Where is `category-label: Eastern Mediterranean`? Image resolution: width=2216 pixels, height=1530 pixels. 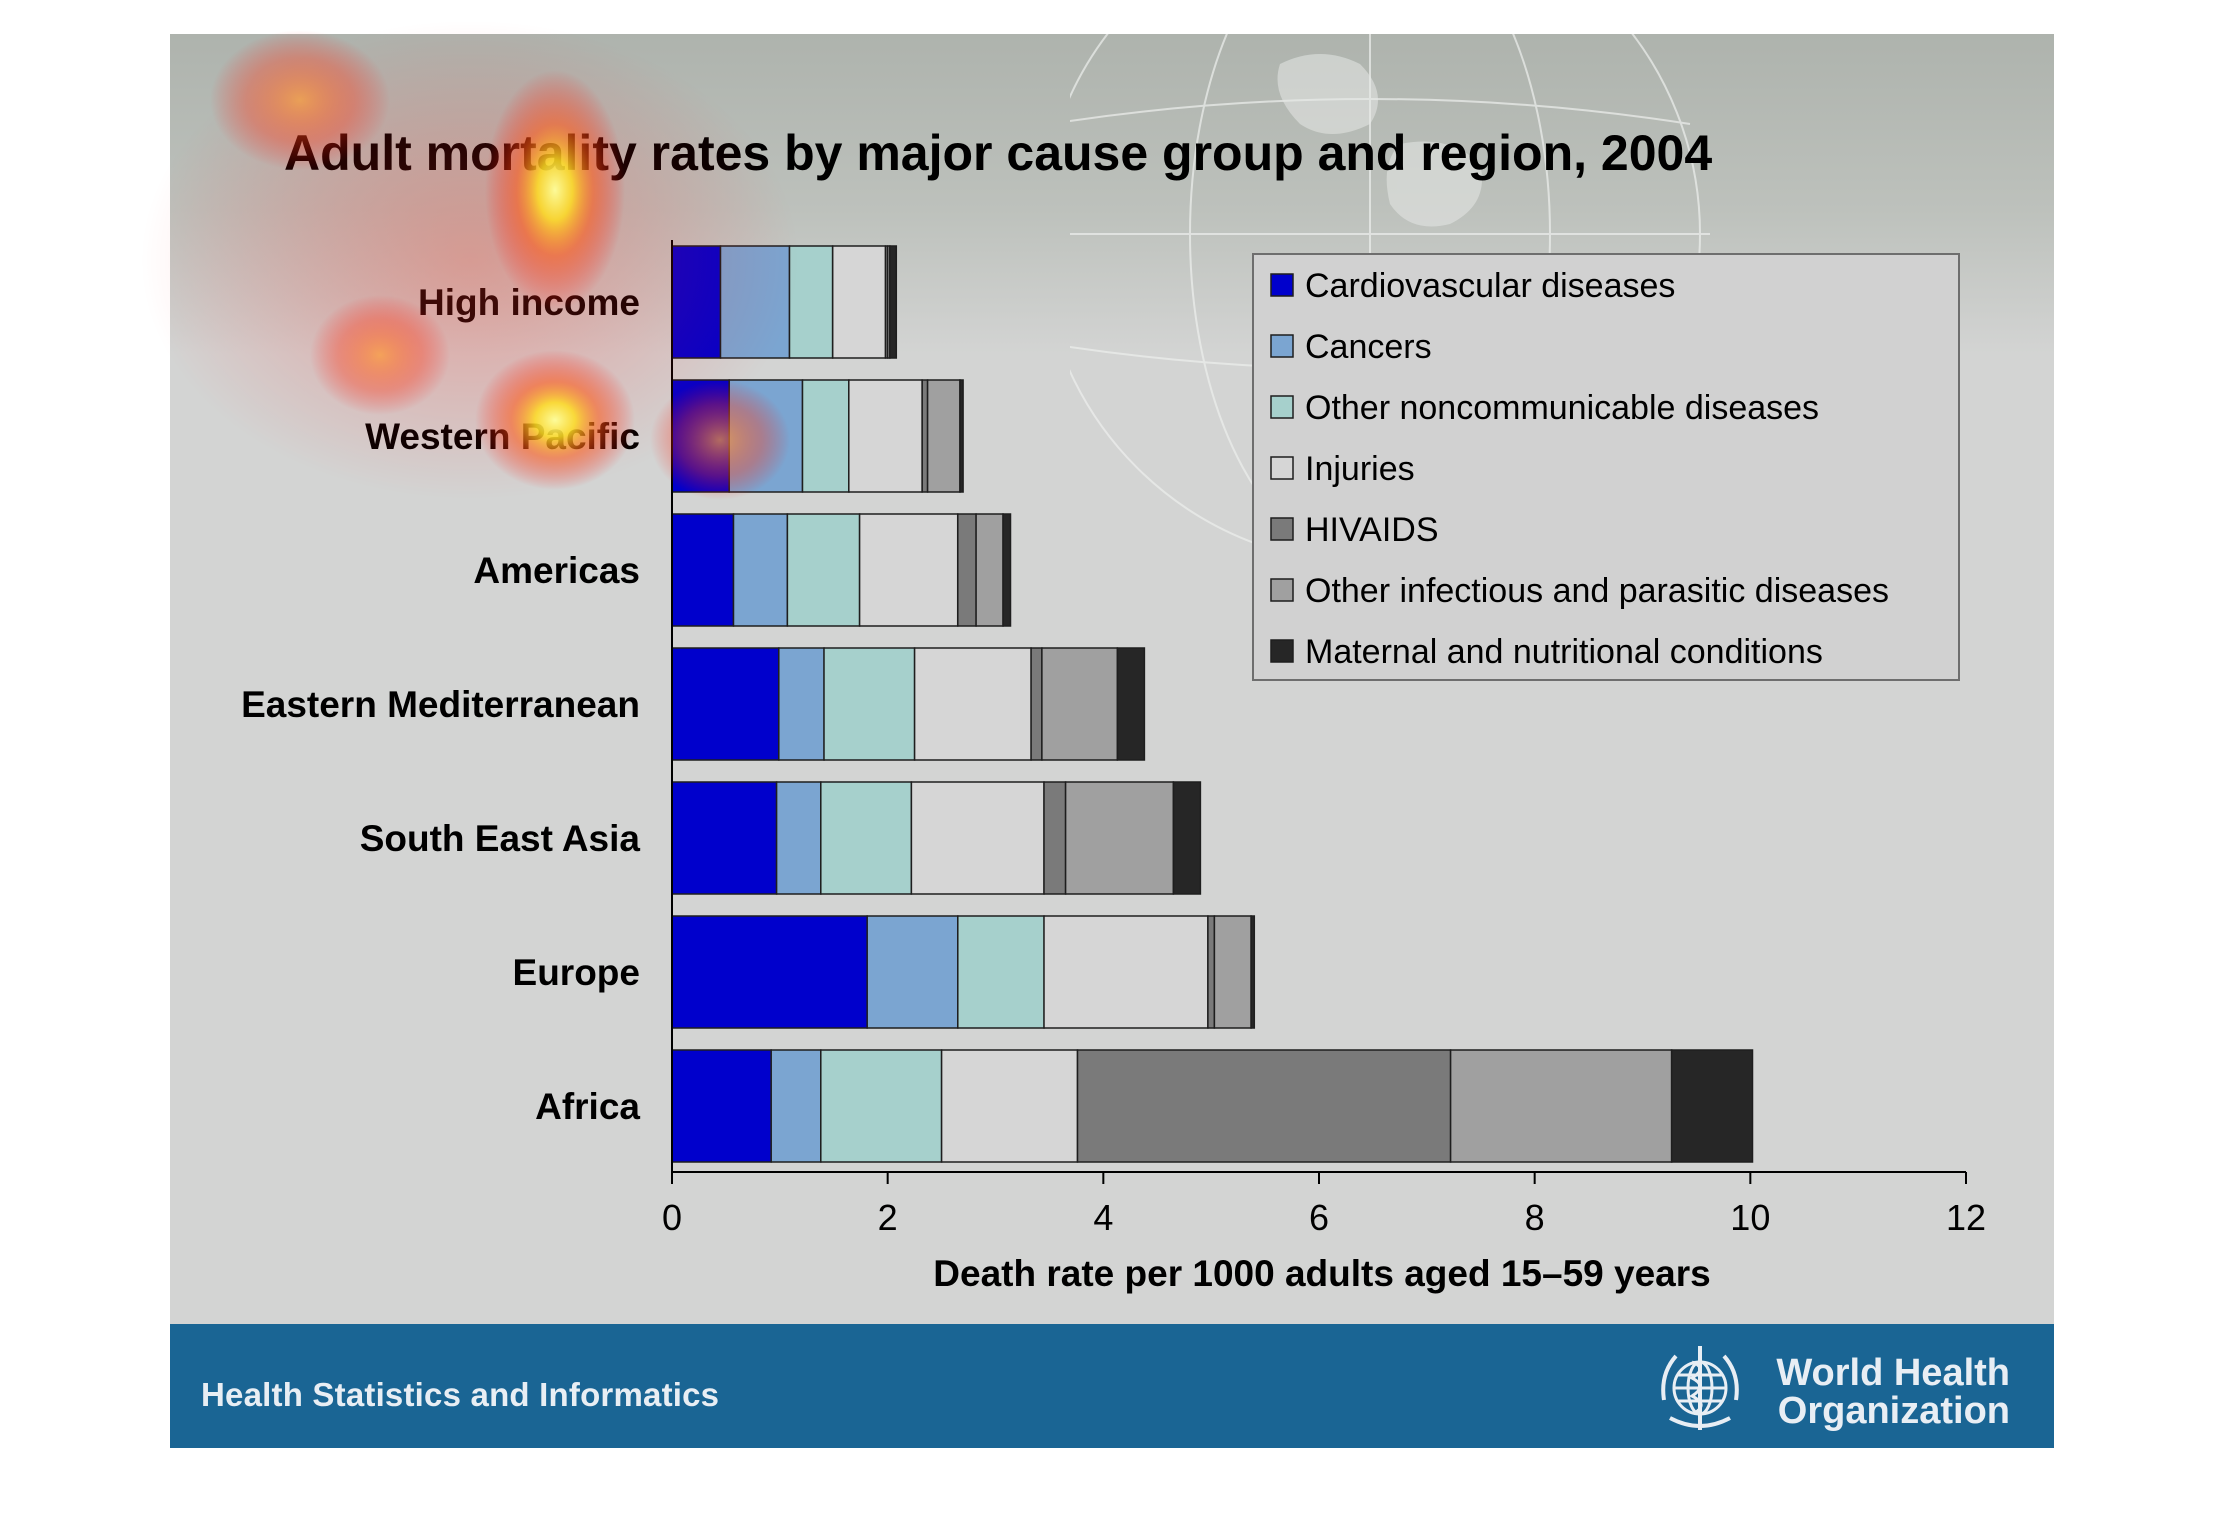
category-label: Eastern Mediterranean is located at coordinates (440, 704).